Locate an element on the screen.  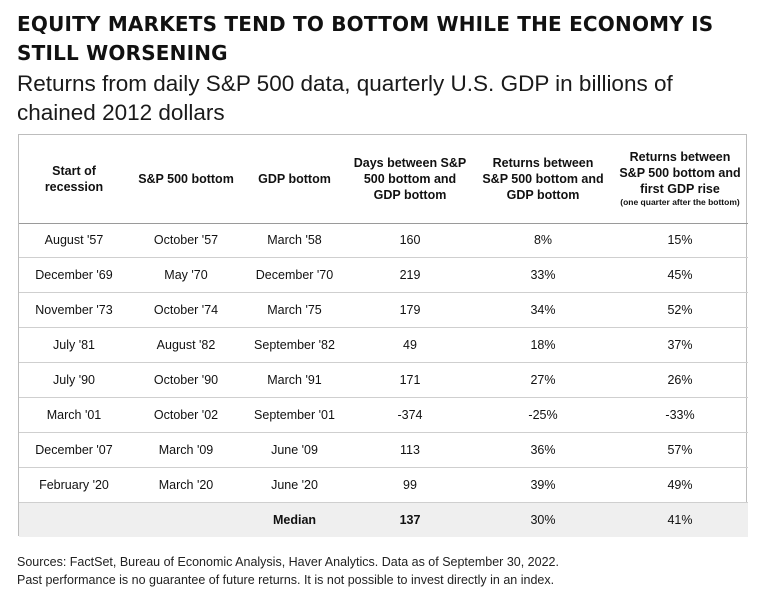
table-row: August '57 October '57 March '58 160 8% 15% is located at coordinates (383, 241).